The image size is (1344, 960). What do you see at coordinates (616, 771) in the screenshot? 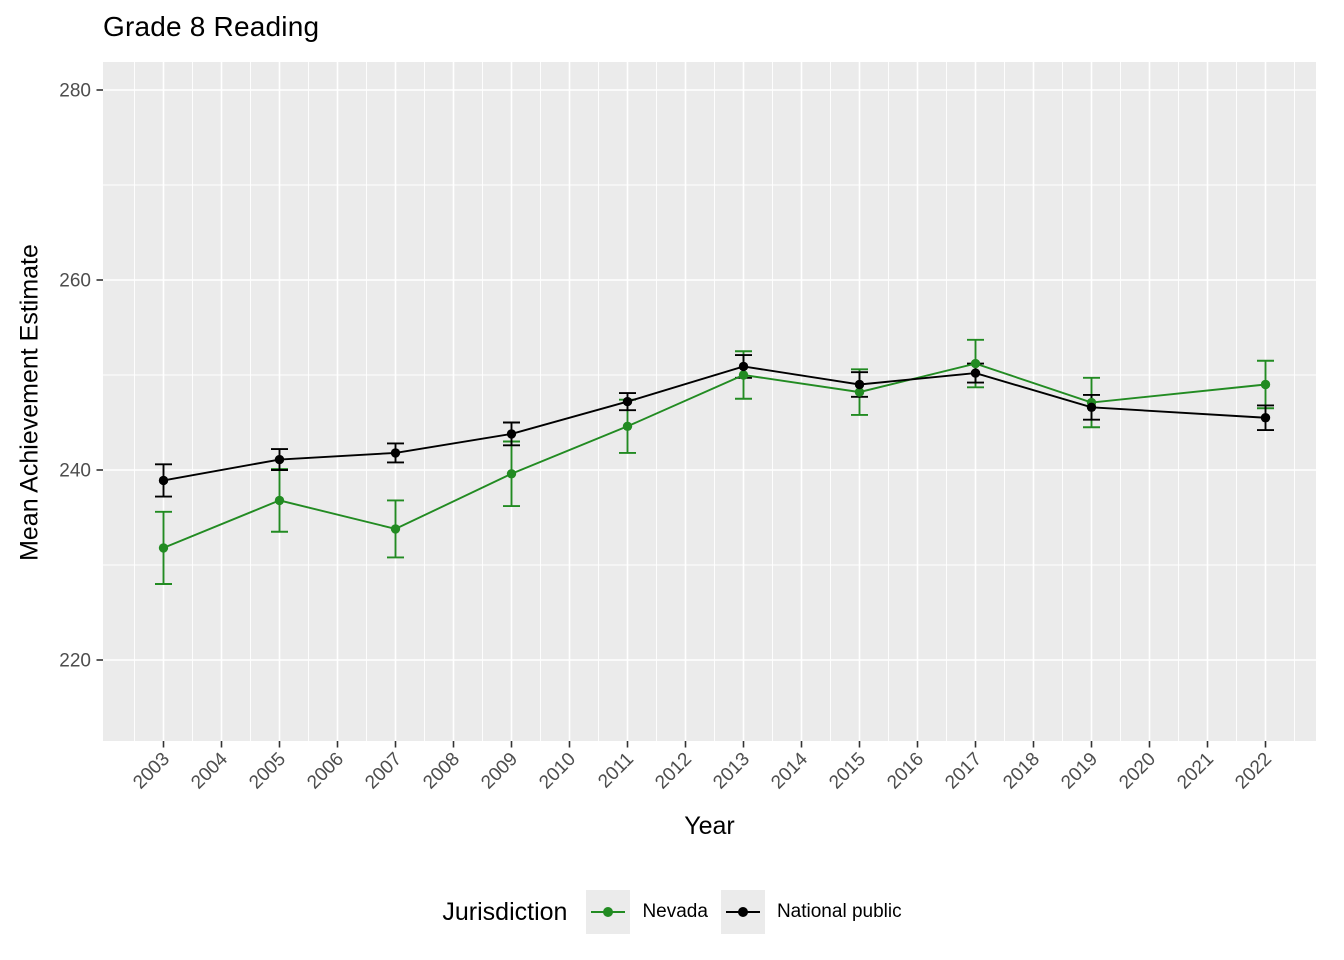
I see `svg-text: 2011` at bounding box center [616, 771].